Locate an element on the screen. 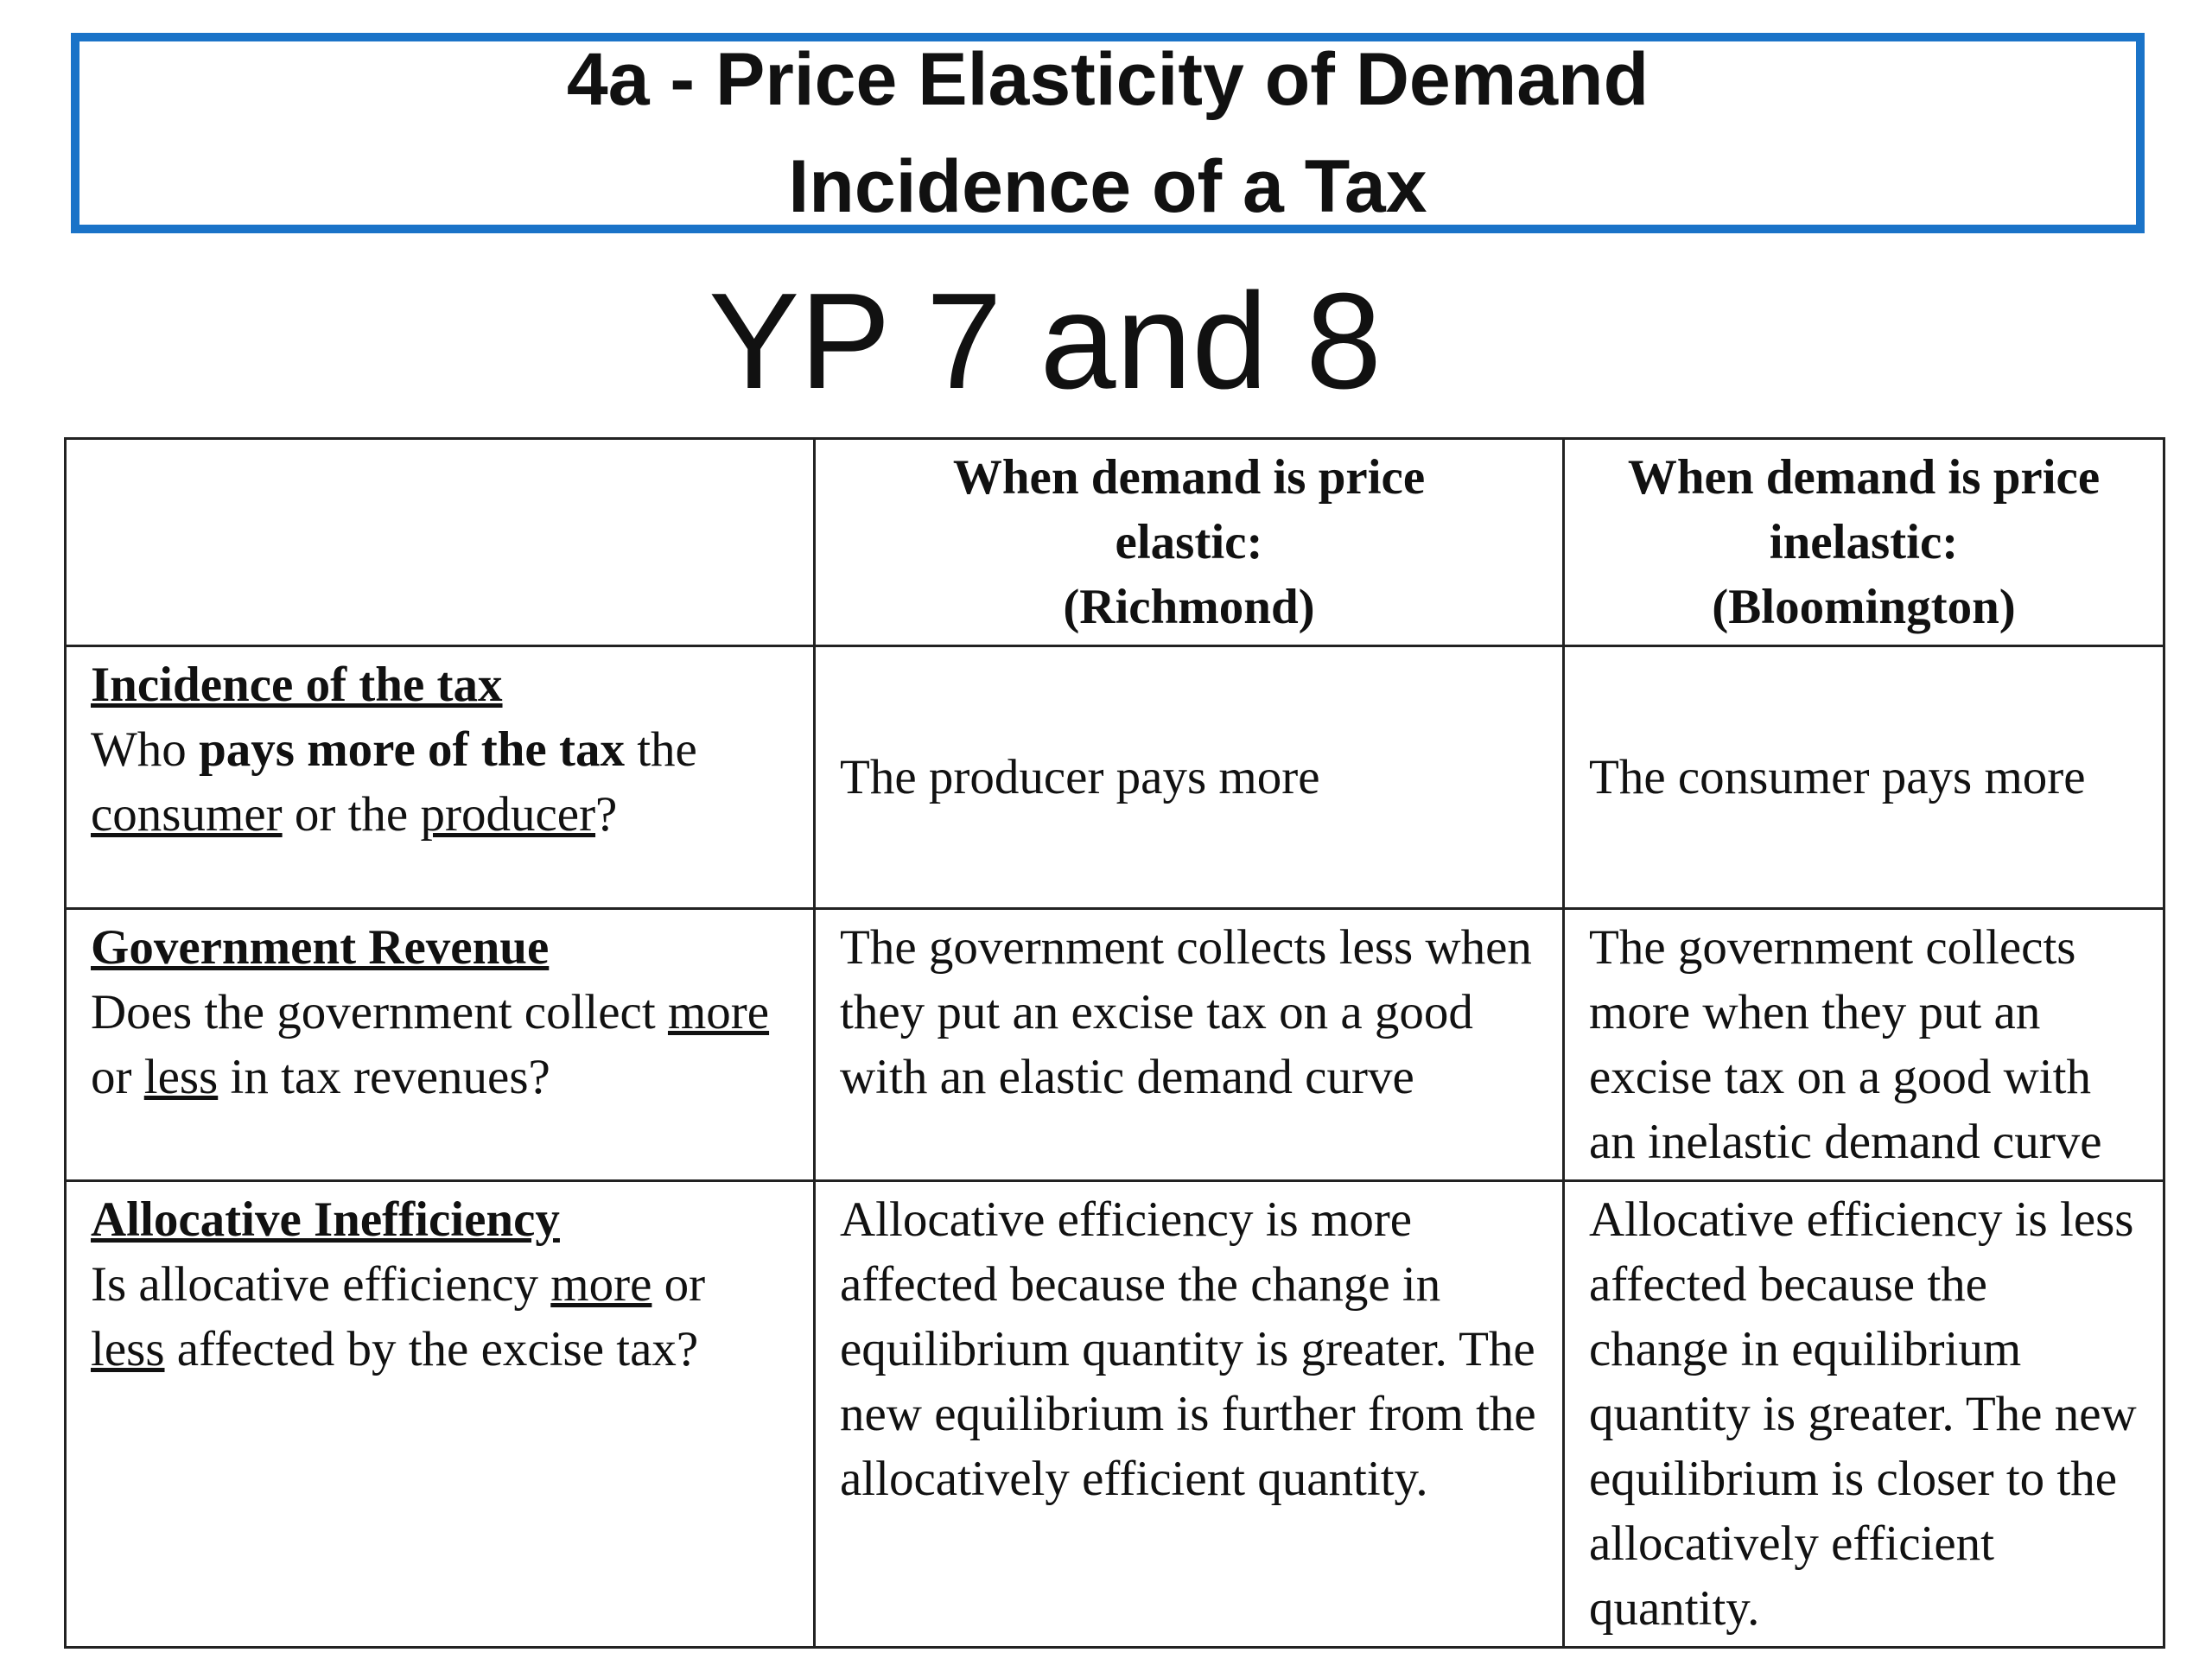  header-elastic-line1: When demand is price is located at coordinates (1189, 477).